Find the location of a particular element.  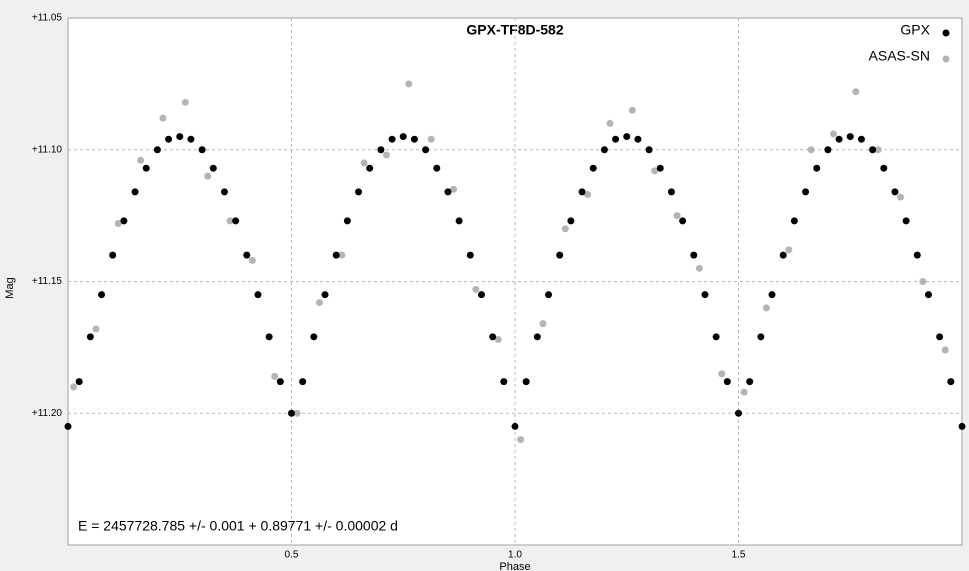

legend-marker is located at coordinates (946, 33).